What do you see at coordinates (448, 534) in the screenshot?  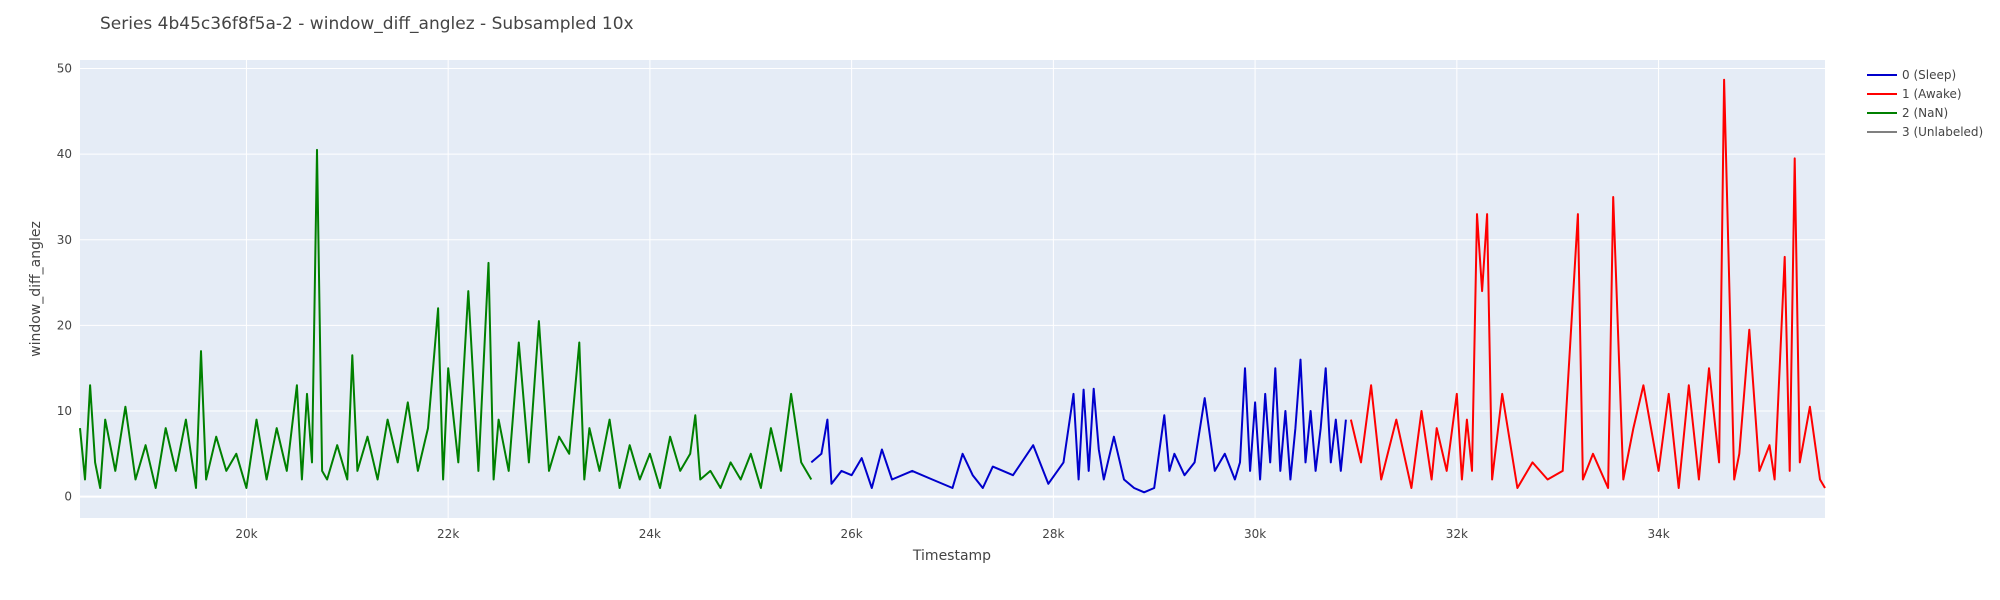 I see `x-tick-label: 22k` at bounding box center [448, 534].